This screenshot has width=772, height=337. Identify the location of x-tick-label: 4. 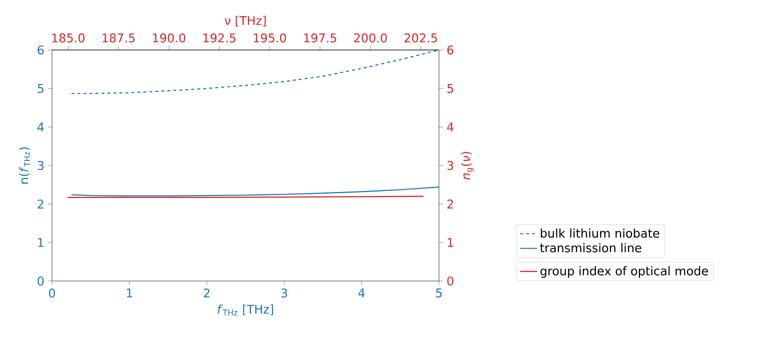
(361, 293).